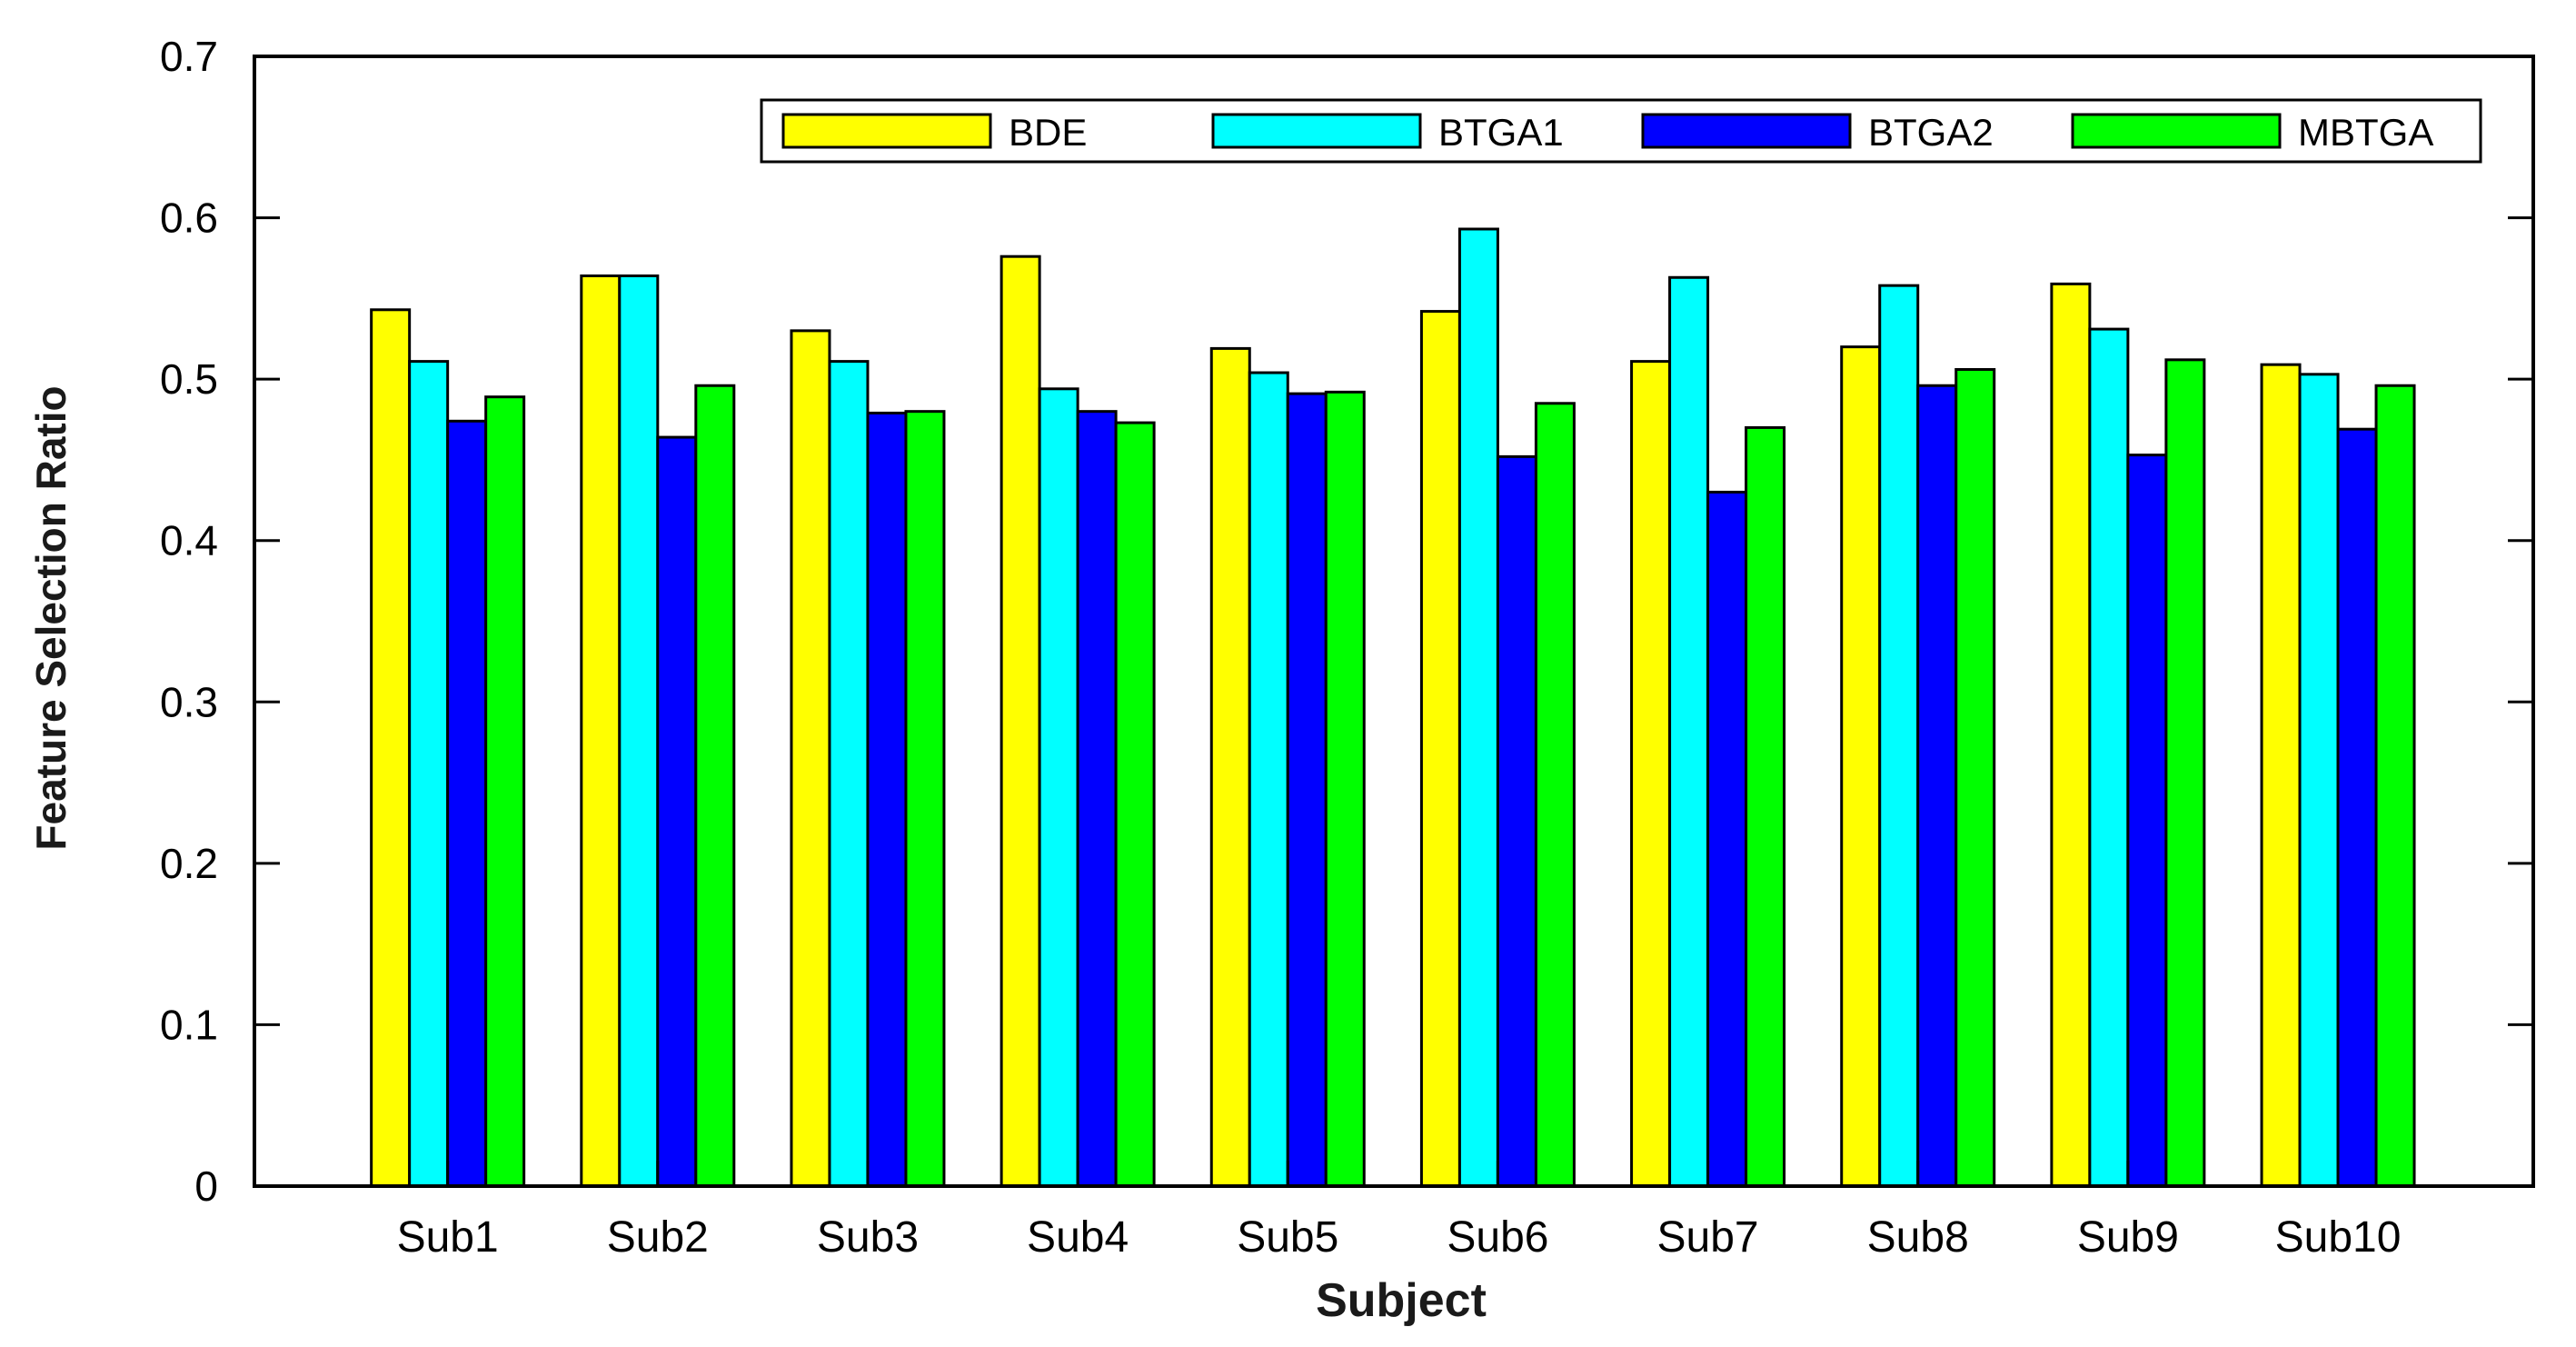  What do you see at coordinates (2128, 1237) in the screenshot?
I see `x-tick-label: Sub9` at bounding box center [2128, 1237].